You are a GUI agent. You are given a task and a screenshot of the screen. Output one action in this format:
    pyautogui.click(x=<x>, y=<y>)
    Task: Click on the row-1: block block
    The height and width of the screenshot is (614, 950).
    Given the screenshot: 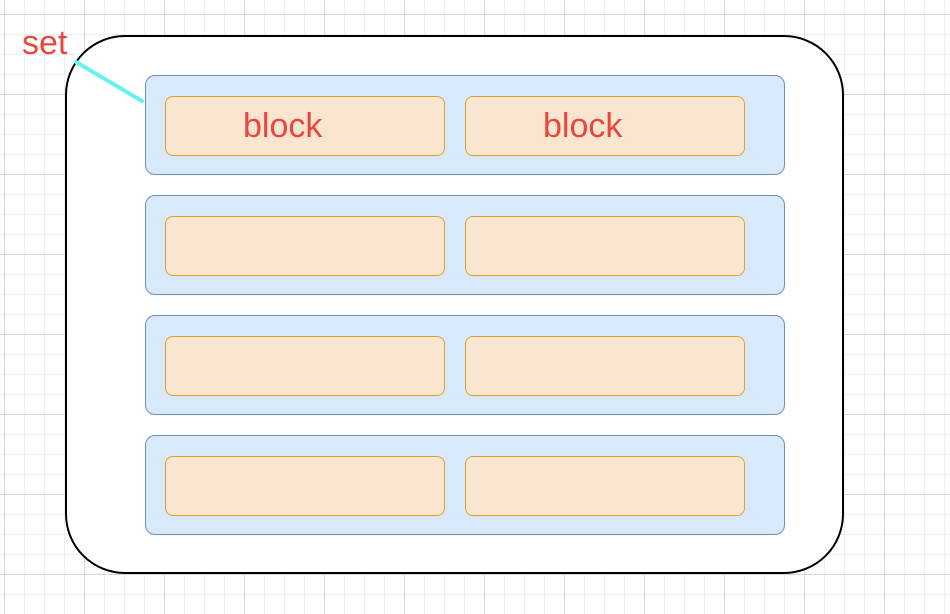 What is the action you would take?
    pyautogui.click(x=465, y=125)
    